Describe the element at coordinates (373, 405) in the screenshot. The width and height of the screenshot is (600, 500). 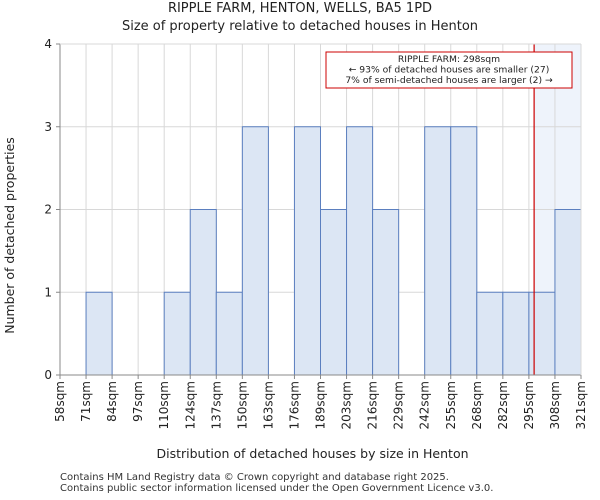
I see `x-tick-label: 216sqm` at that location.